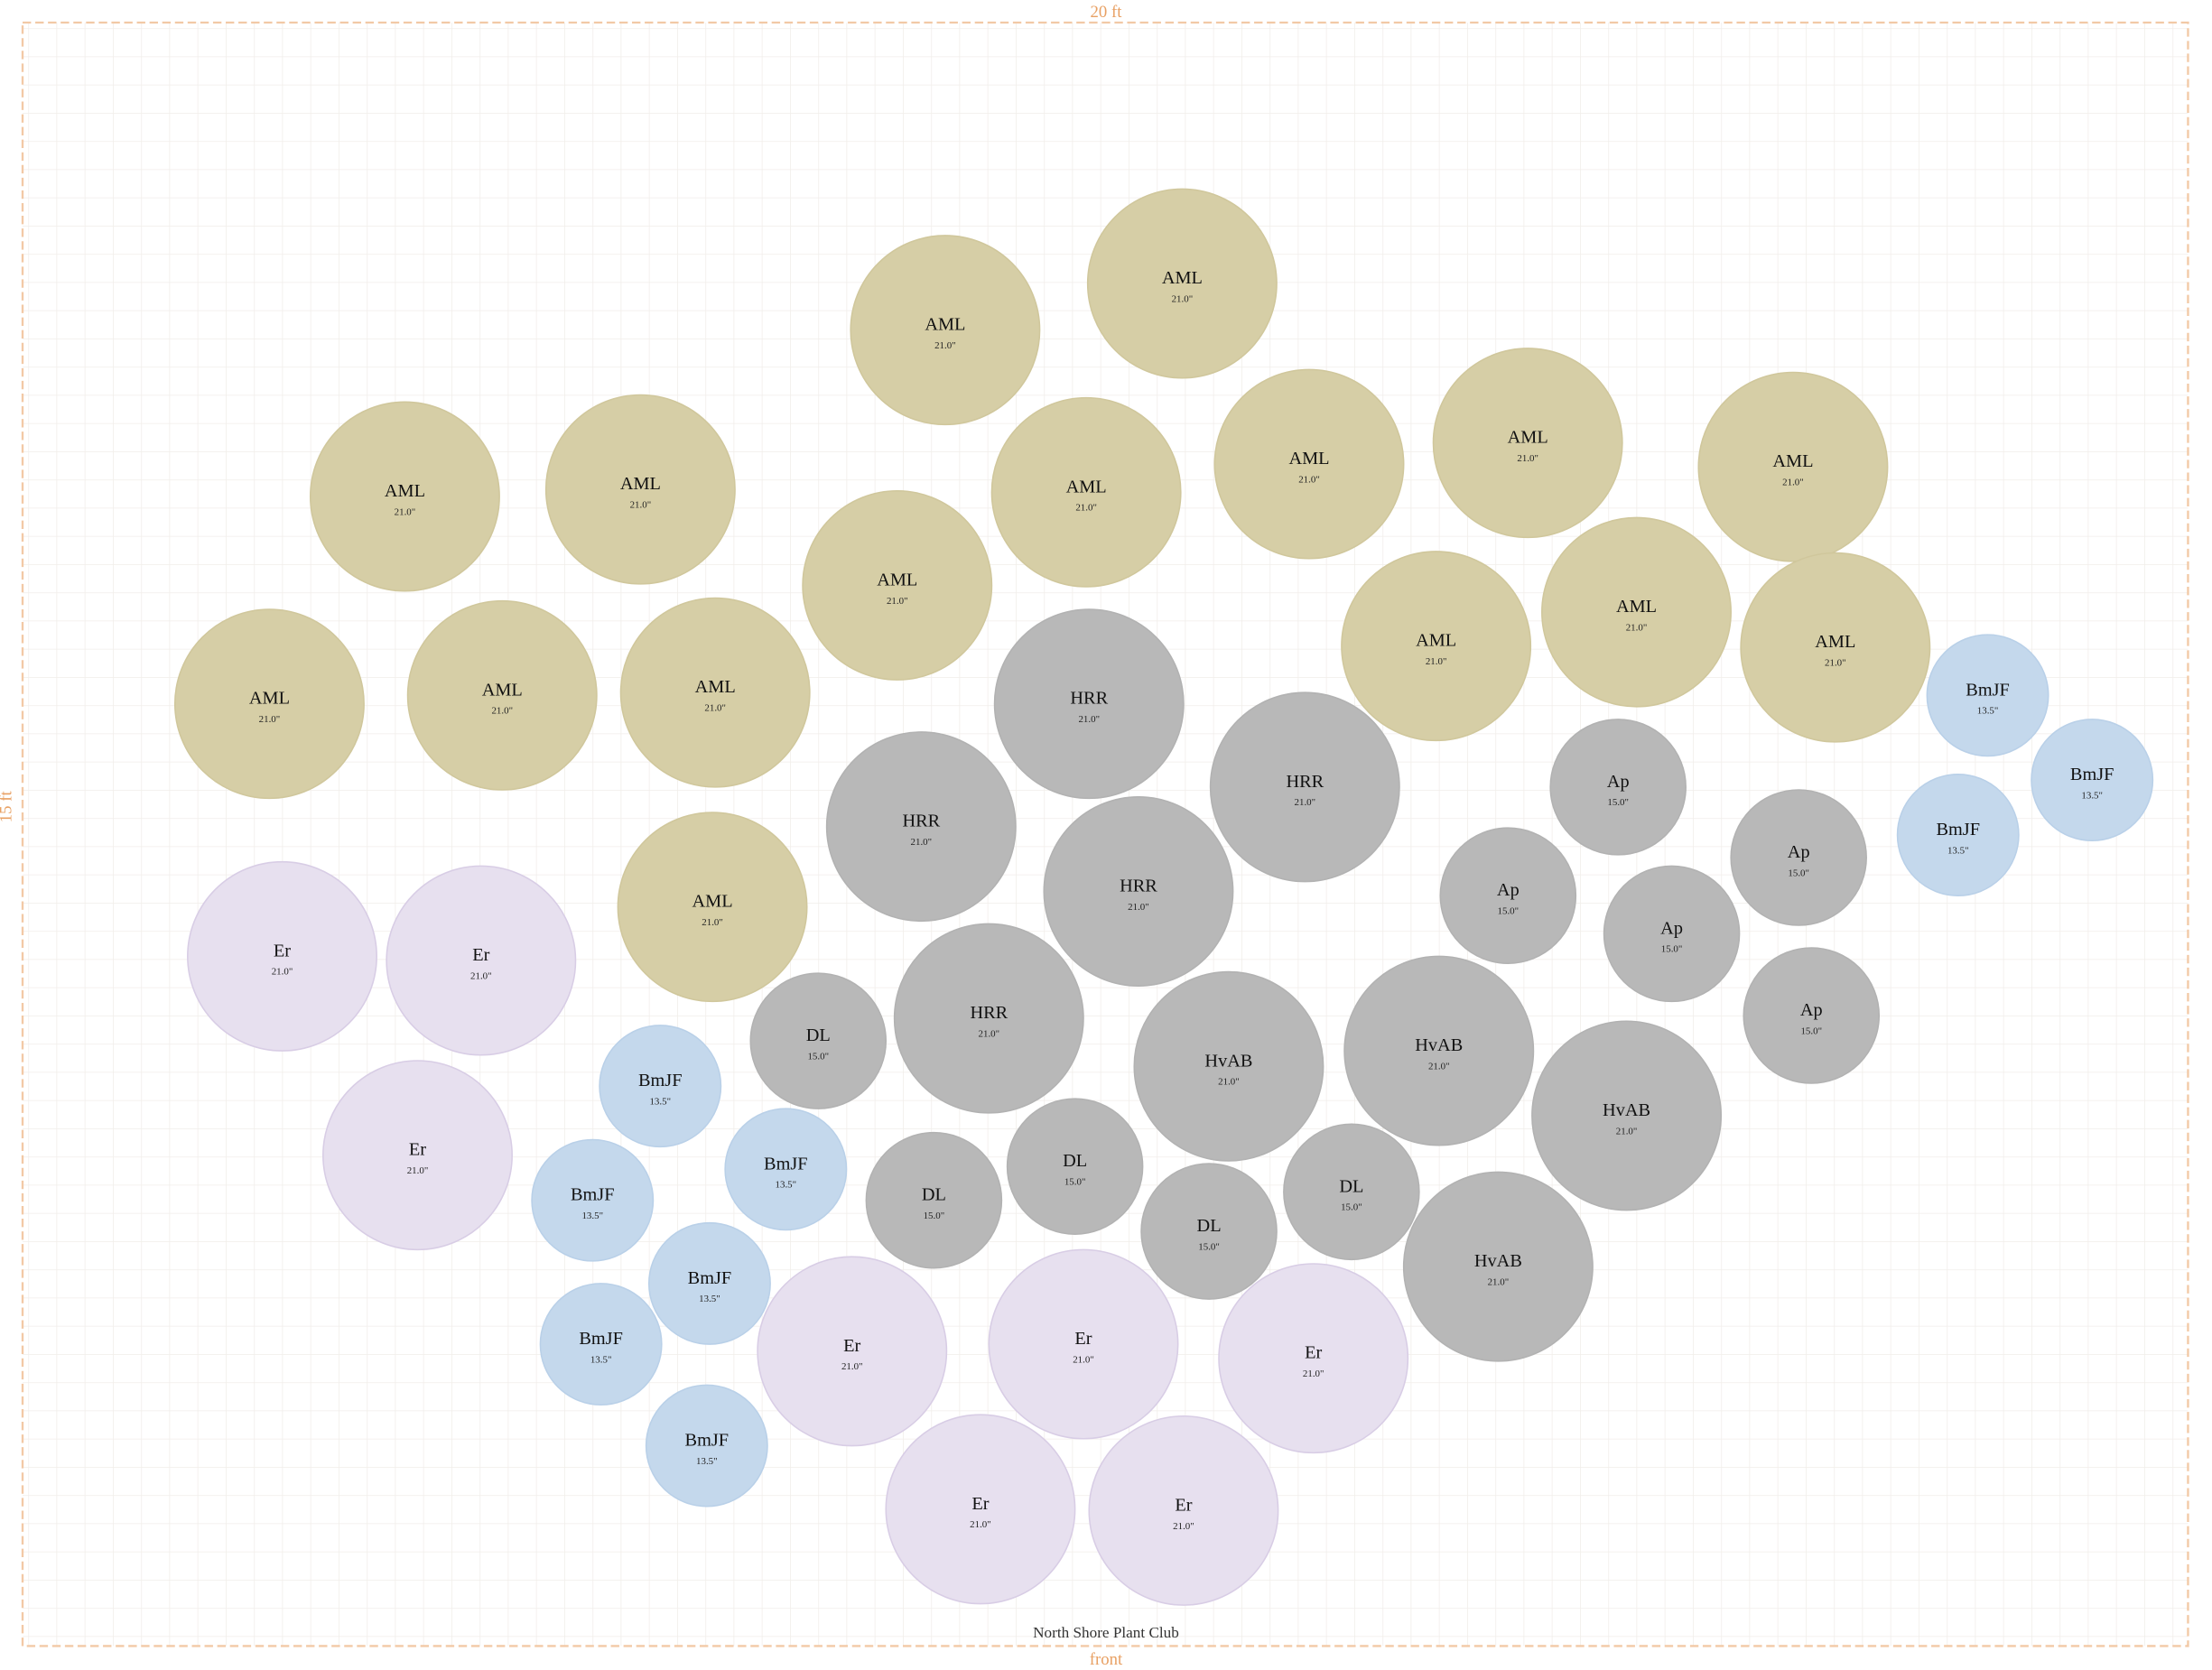 This screenshot has height=1670, width=2212. I want to click on club-name: North Shore Plant Club, so click(1106, 1632).